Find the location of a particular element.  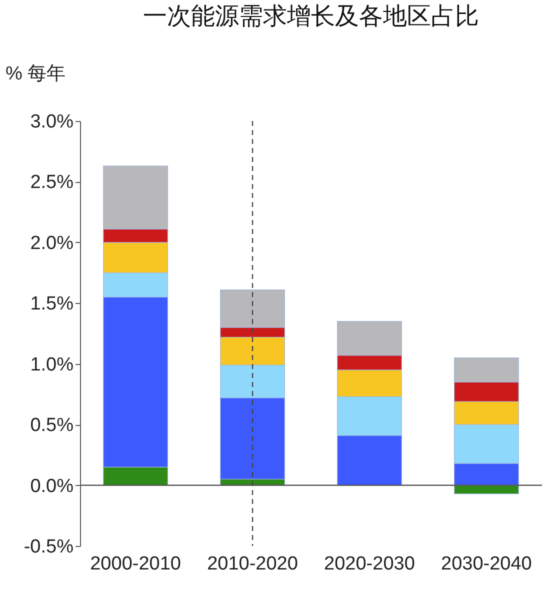

x-tick-label: 2000-2010 is located at coordinates (135, 564).